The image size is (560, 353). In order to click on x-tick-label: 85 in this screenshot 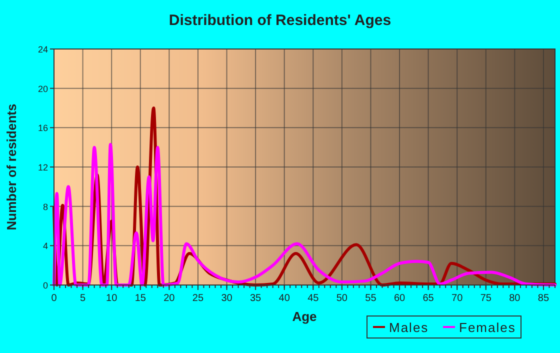, I will do `click(544, 298)`.